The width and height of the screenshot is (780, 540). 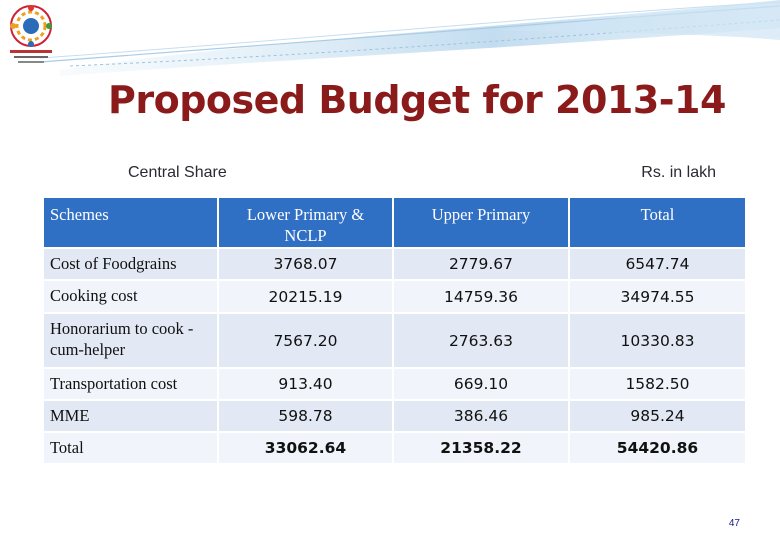 I want to click on header-swoosh-decoration, so click(x=409, y=38).